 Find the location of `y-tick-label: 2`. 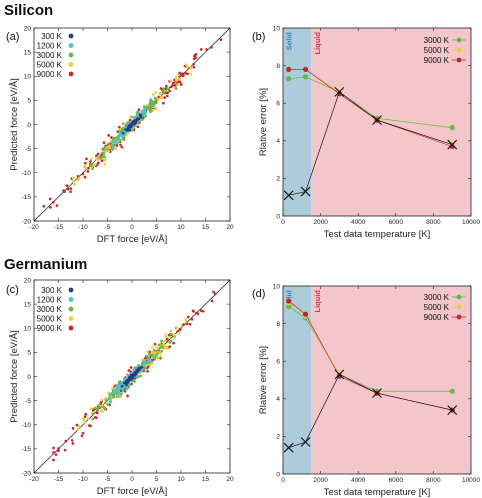

y-tick-label: 2 is located at coordinates (278, 437).